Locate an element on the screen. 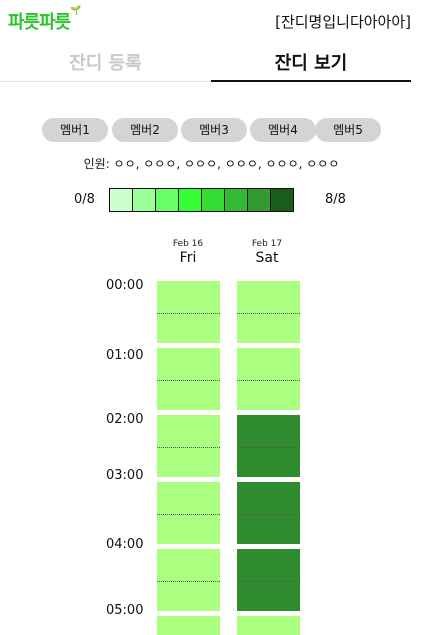  room-title: [잔디명입니다아아아] is located at coordinates (343, 22).